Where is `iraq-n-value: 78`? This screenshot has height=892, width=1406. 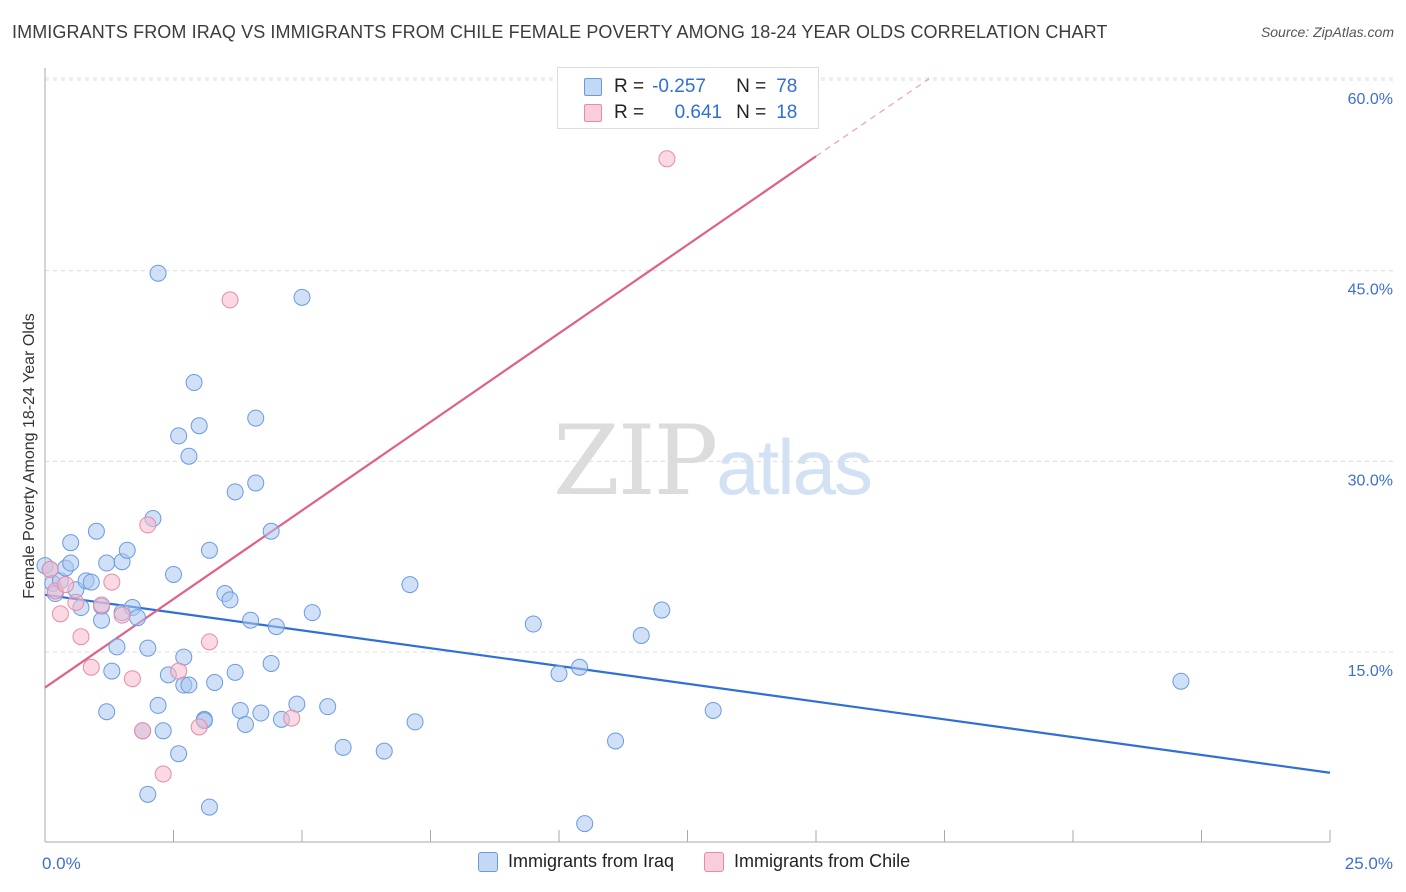 iraq-n-value: 78 is located at coordinates (787, 86).